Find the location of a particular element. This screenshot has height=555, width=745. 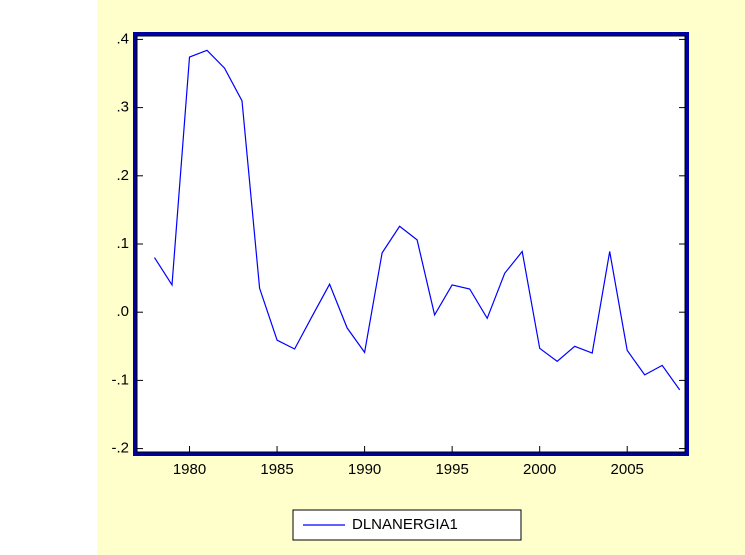

y-tick-label: .0 is located at coordinates (122, 311).